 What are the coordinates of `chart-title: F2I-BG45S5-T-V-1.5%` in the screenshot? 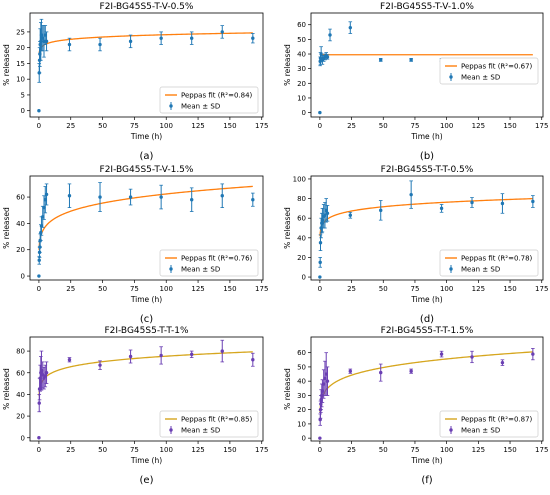 It's located at (147, 170).